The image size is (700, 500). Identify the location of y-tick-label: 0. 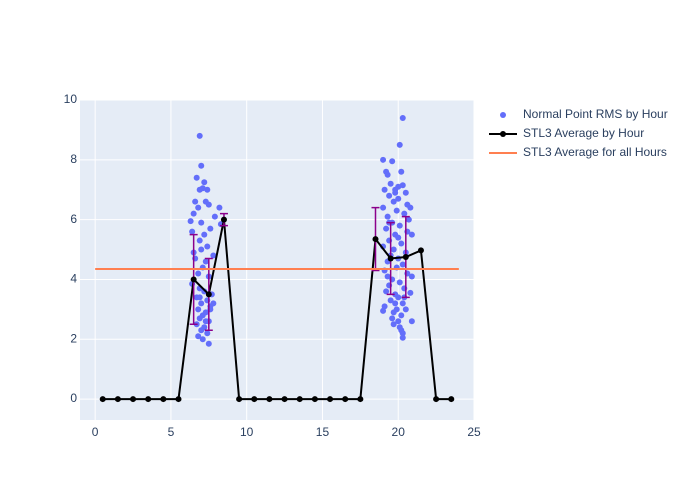
(73, 398).